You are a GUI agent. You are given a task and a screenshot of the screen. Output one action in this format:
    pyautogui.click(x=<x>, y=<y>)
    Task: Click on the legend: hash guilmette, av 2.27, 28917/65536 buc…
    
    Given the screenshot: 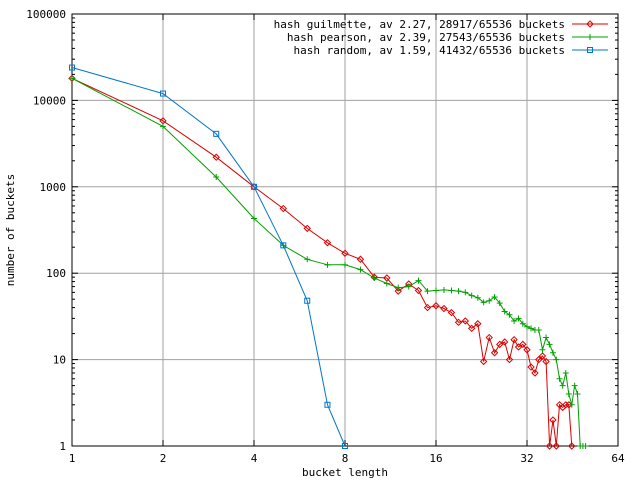 What is the action you would take?
    pyautogui.click(x=441, y=37)
    